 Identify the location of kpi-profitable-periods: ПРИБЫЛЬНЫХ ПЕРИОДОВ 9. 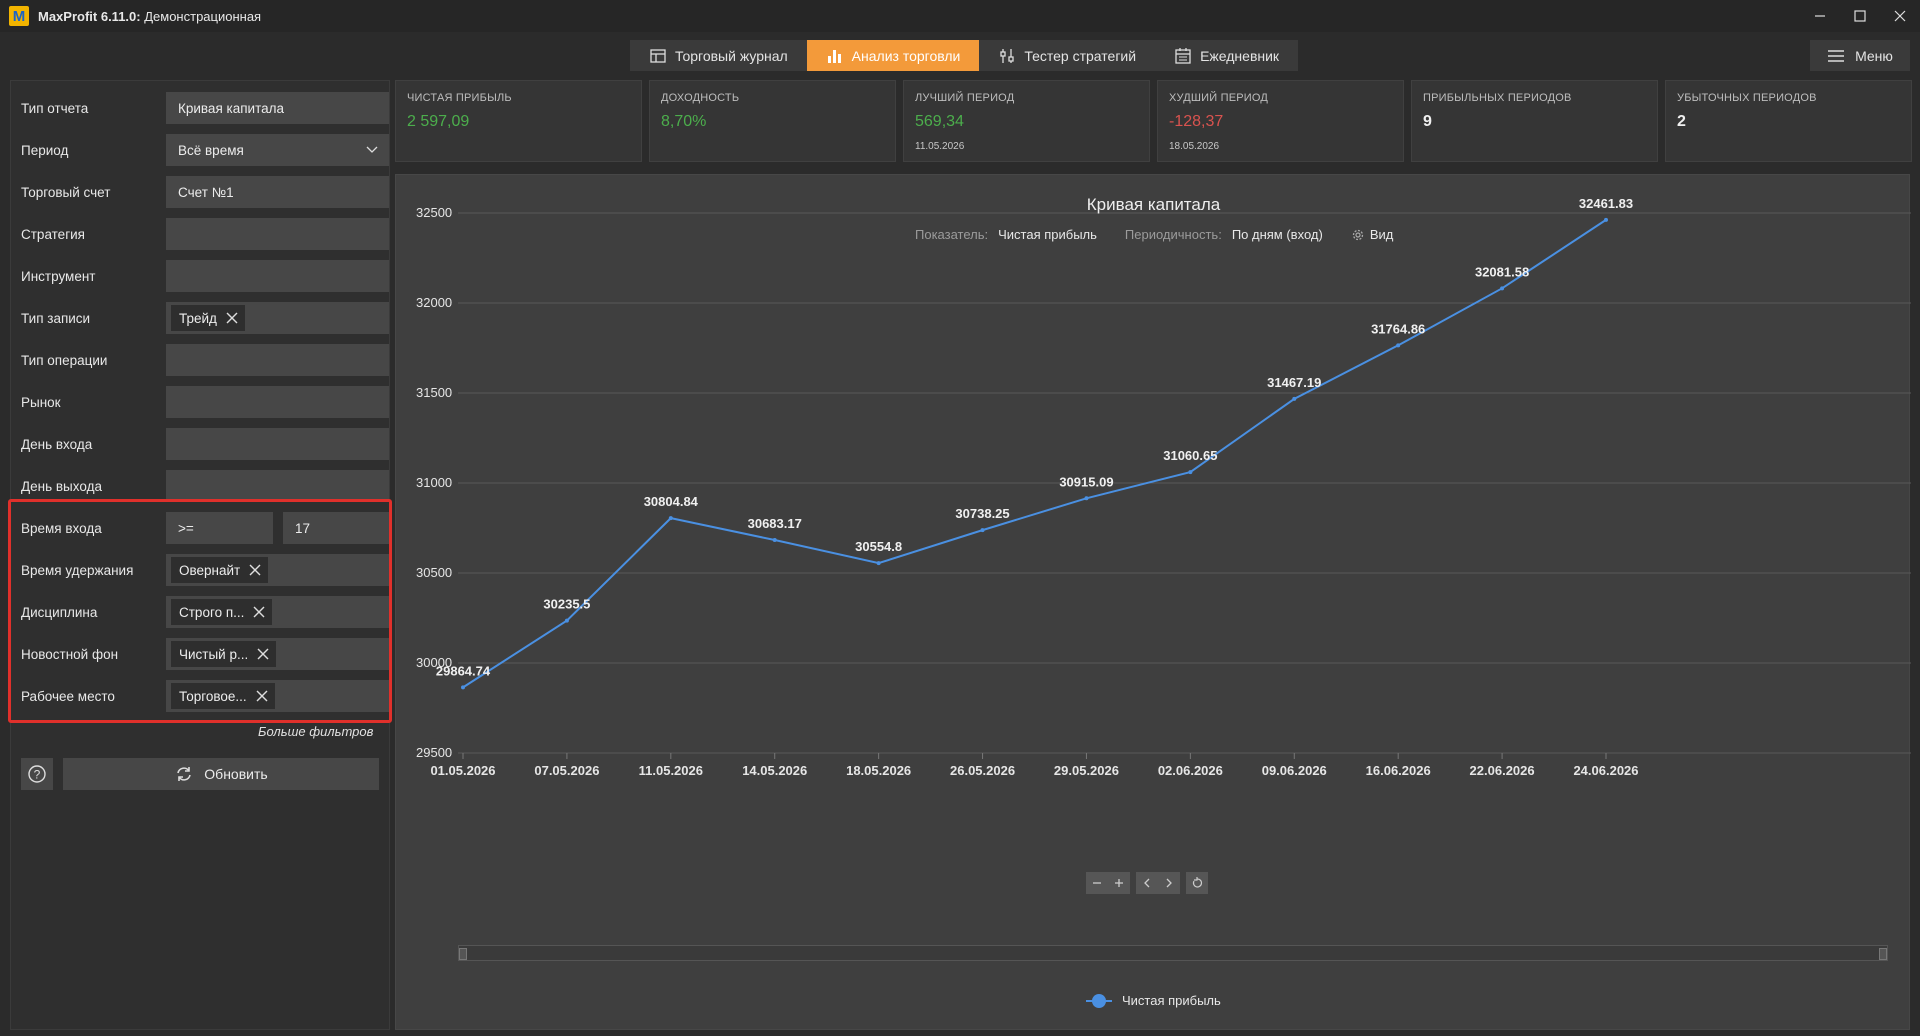
(1534, 121).